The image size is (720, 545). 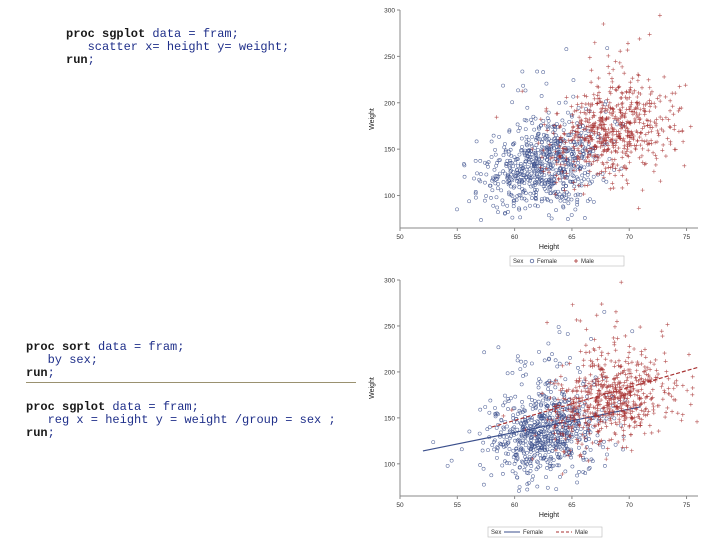 What do you see at coordinates (545, 532) in the screenshot?
I see `legend: Sex Female Male` at bounding box center [545, 532].